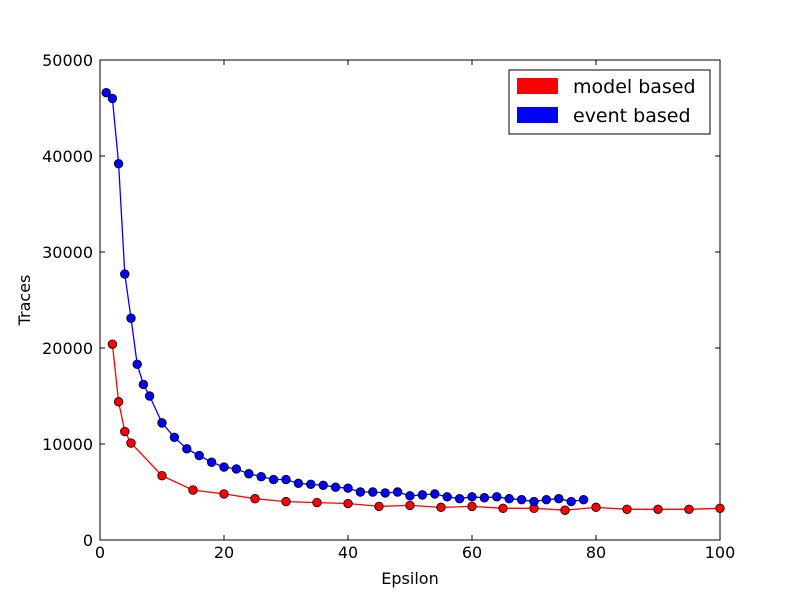  I want to click on x-tick-label: 60, so click(472, 552).